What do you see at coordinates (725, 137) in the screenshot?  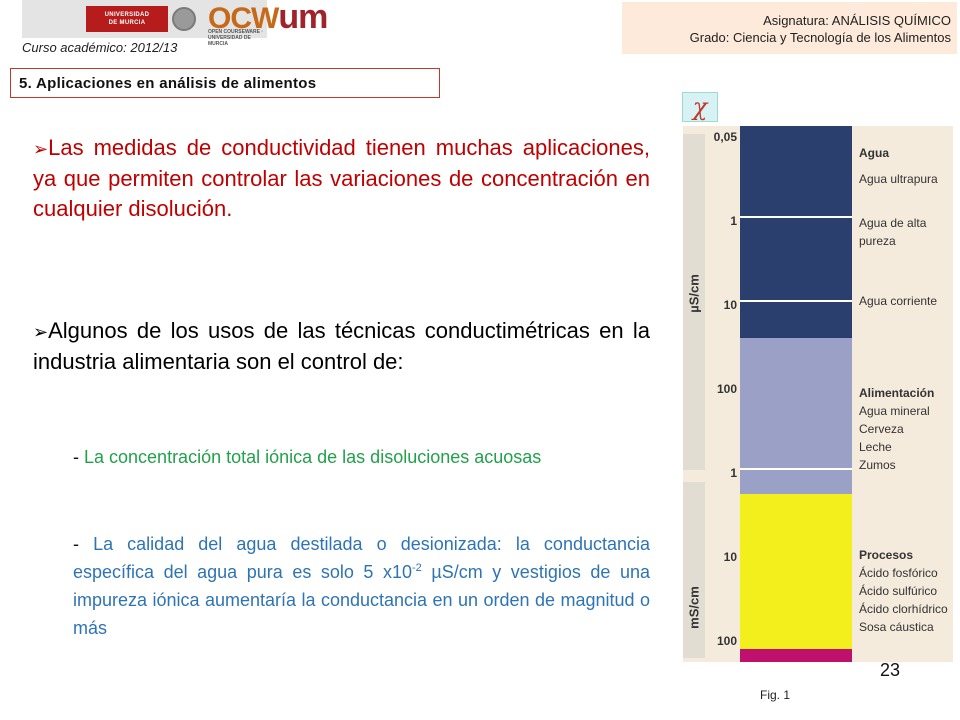 I see `tick-label: 0,05` at bounding box center [725, 137].